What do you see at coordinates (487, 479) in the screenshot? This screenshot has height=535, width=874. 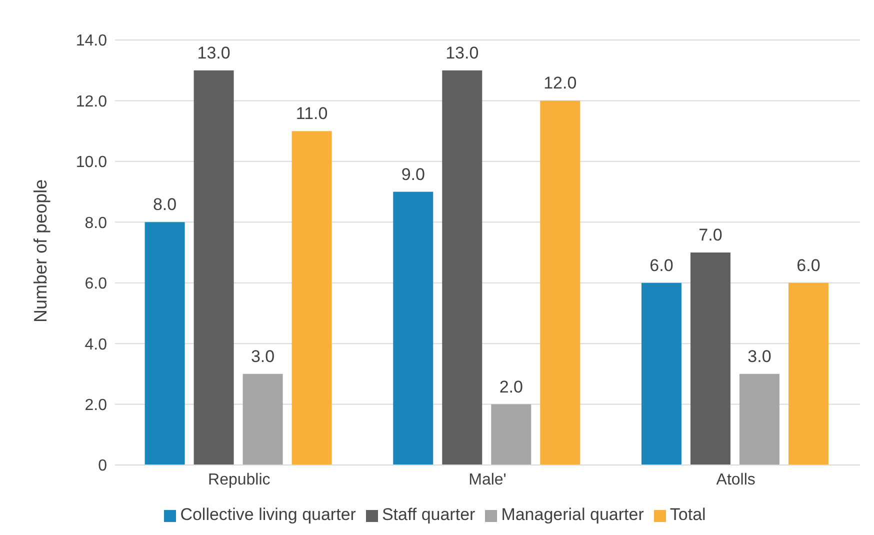 I see `x-tick-label: Male'` at bounding box center [487, 479].